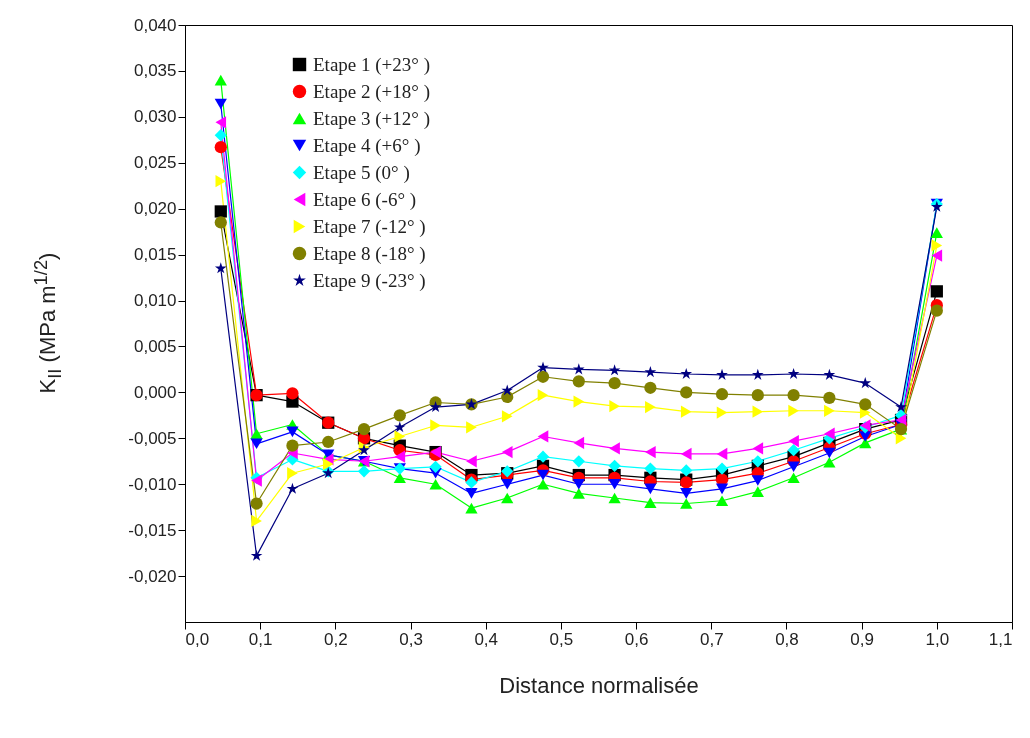 This screenshot has height=738, width=1030. What do you see at coordinates (155, 25) in the screenshot?
I see `y-tick-label: 0,040` at bounding box center [155, 25].